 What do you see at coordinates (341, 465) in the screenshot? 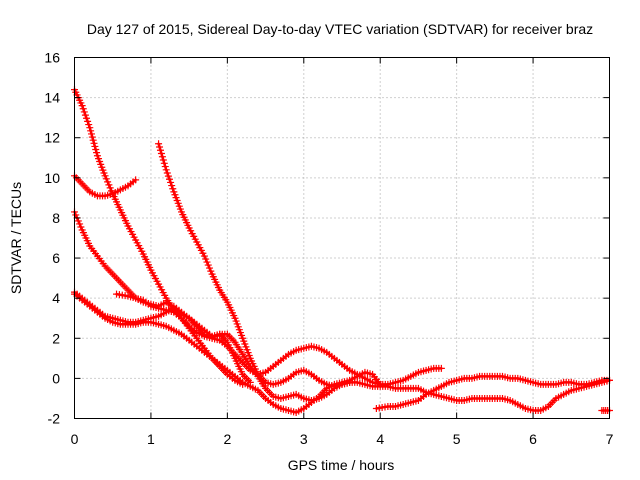
I see `x-axis-label: GPS time / hours` at bounding box center [341, 465].